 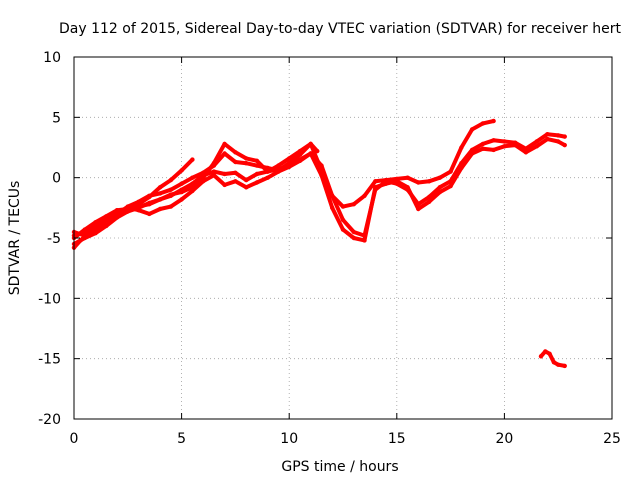 What do you see at coordinates (612, 439) in the screenshot?
I see `x-tick-label: 25` at bounding box center [612, 439].